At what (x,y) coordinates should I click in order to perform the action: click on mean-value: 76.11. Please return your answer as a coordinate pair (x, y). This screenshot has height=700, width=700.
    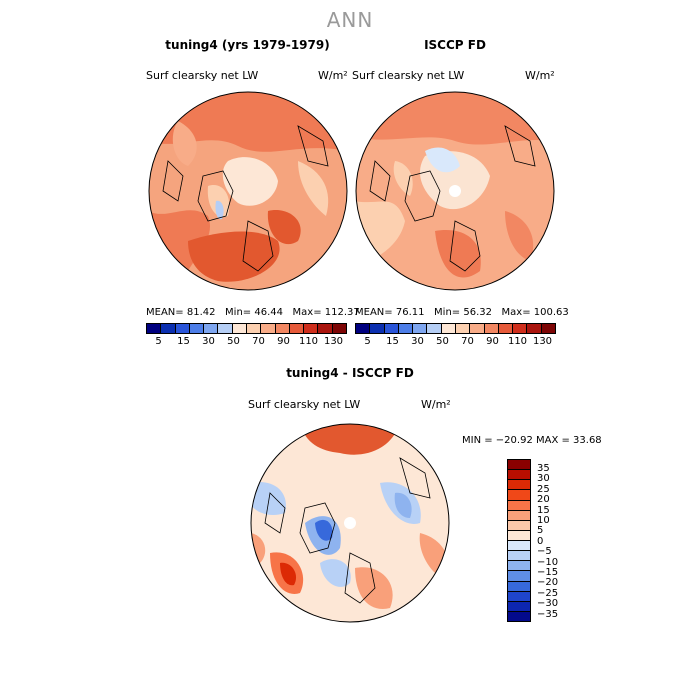
    Looking at the image, I should click on (410, 312).